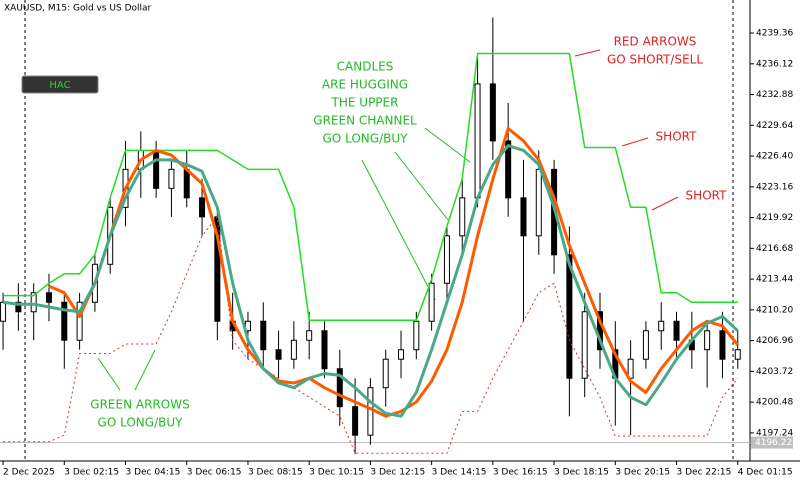 This screenshot has height=483, width=800. What do you see at coordinates (78, 9) in the screenshot?
I see `chart-title: XAUUSD, M15: Gold vs US Dollar` at bounding box center [78, 9].